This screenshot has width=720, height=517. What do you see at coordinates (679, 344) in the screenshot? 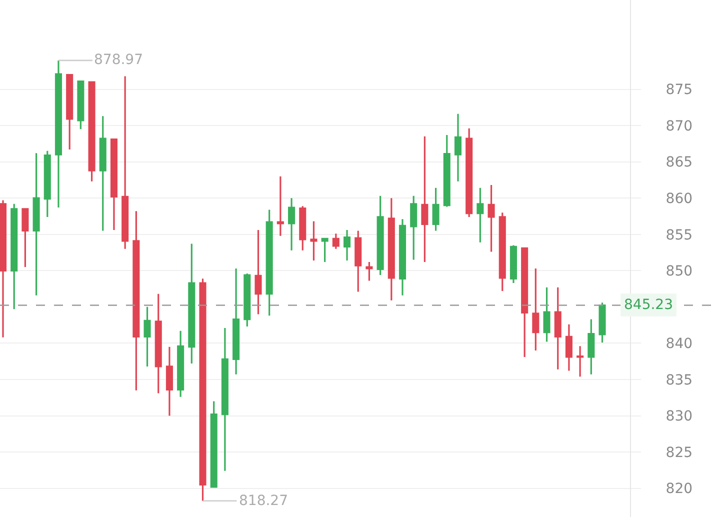
I see `y-tick-label: 840` at bounding box center [679, 344].